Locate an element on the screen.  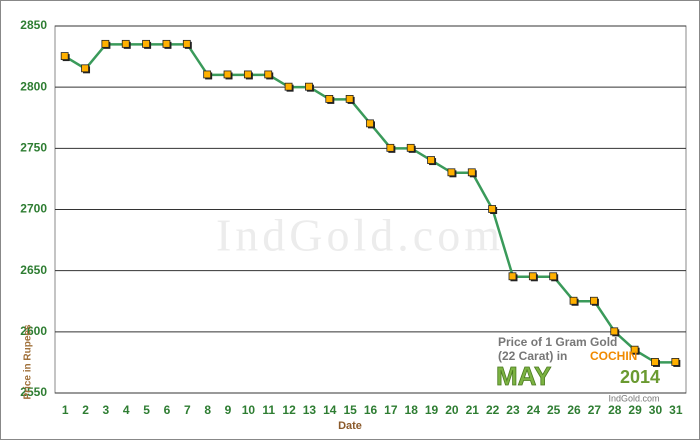
x-axis-label: Date is located at coordinates (350, 426).